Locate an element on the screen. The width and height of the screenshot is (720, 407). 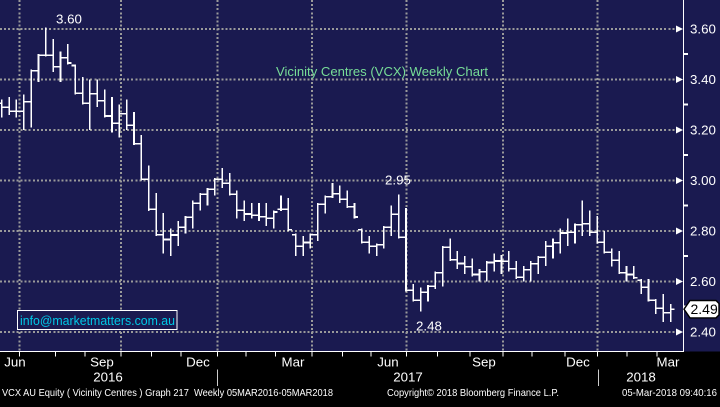
svg-text: 05-Mar-2018 09:40:16 is located at coordinates (669, 393).